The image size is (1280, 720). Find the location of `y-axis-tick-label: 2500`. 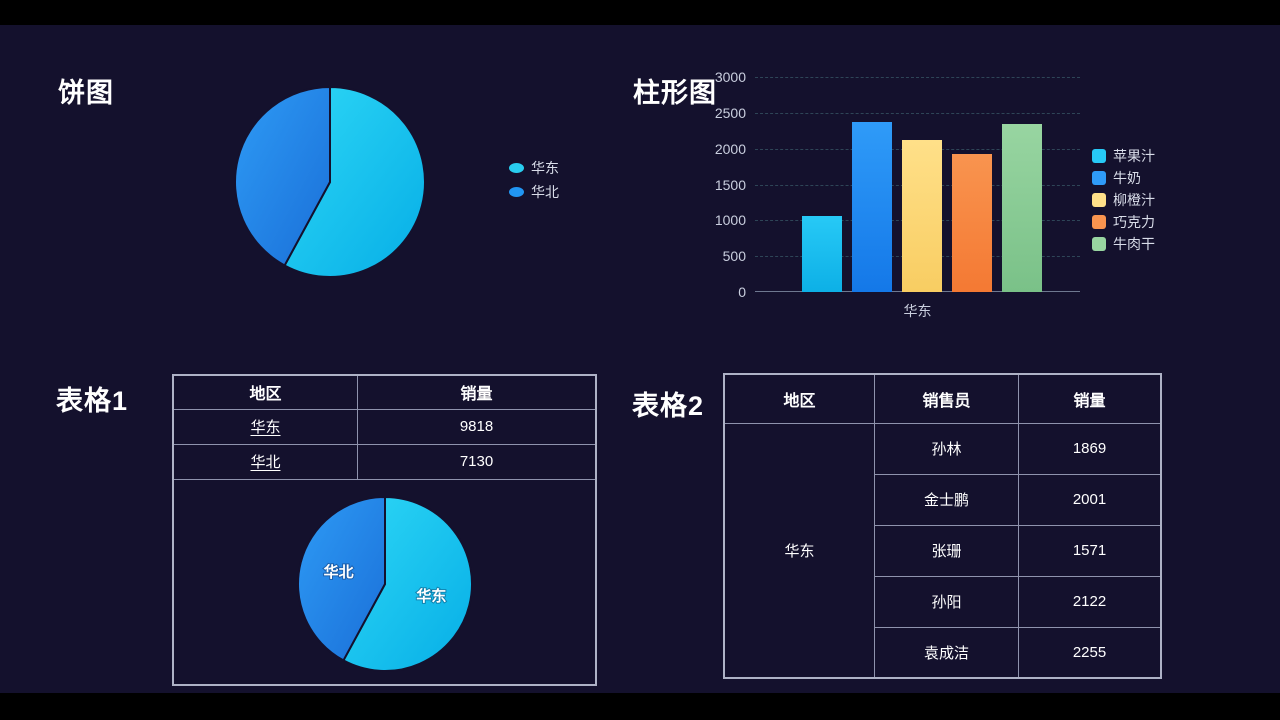

y-axis-tick-label: 2500 is located at coordinates (730, 112).